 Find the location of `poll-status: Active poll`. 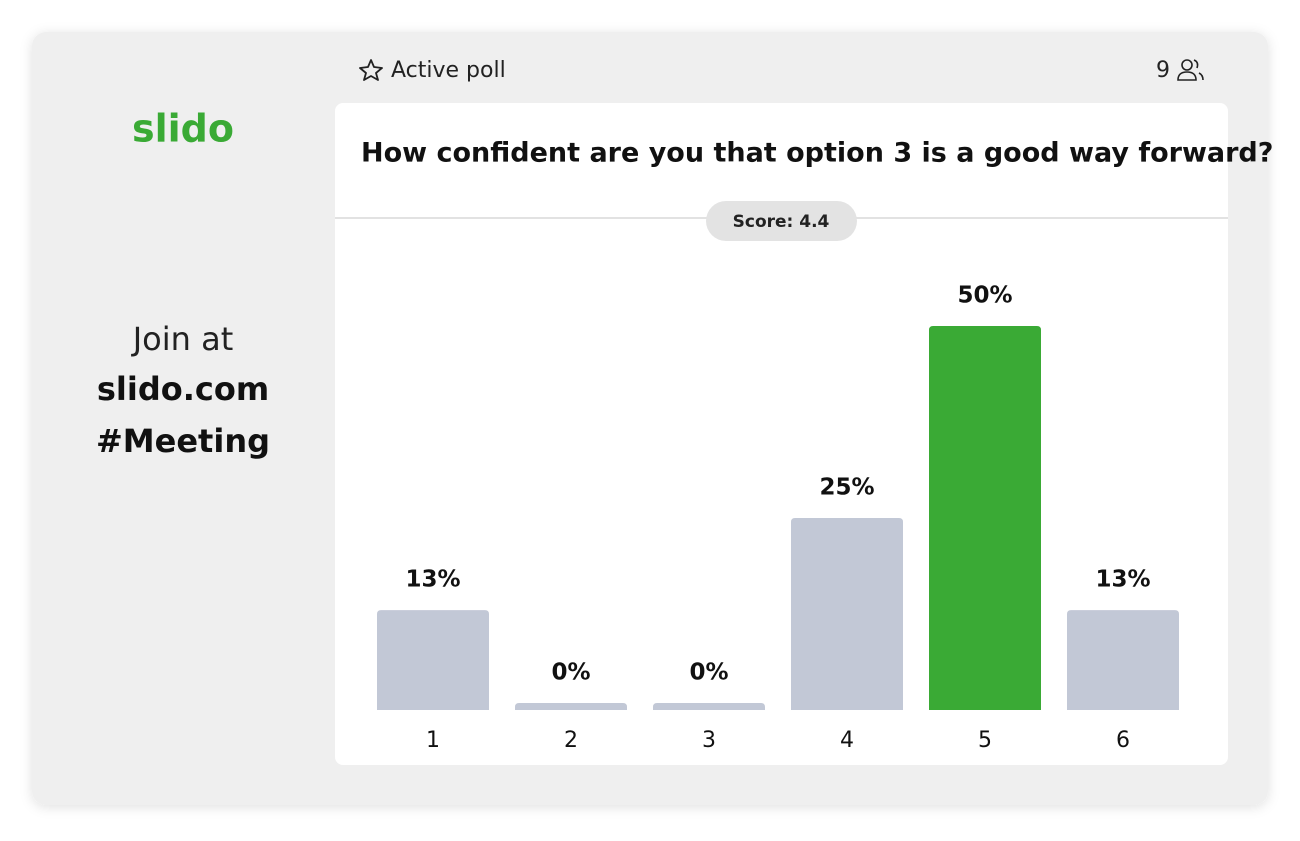

poll-status: Active poll is located at coordinates (448, 70).